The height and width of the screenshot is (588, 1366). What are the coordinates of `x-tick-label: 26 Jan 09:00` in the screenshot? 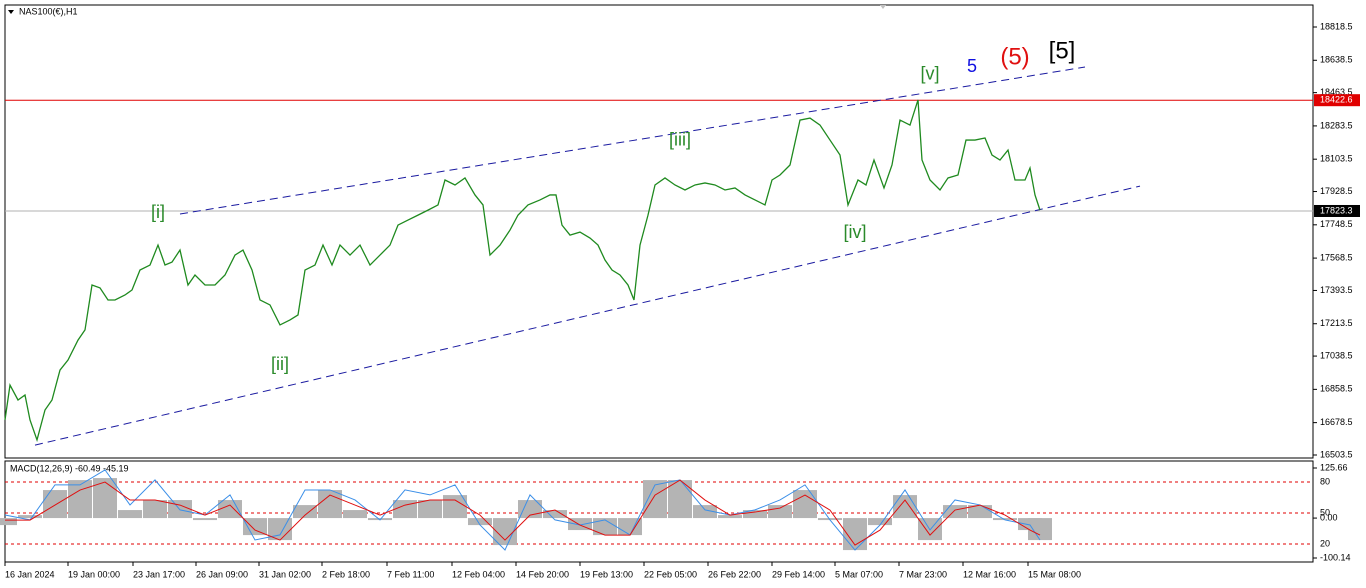 It's located at (222, 574).